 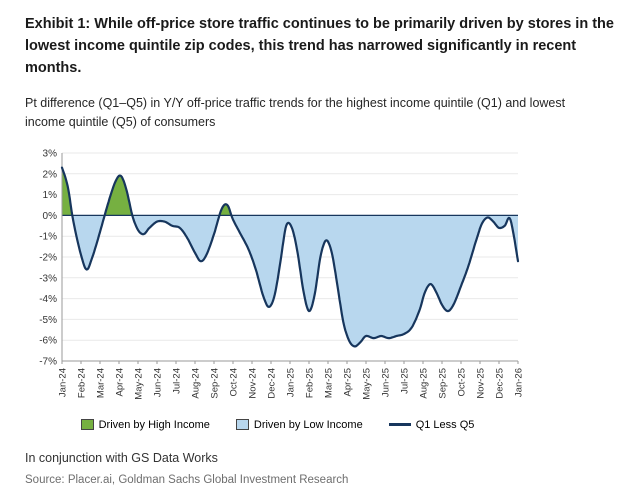 I want to click on svg-text: Aug-25, so click(x=424, y=383).